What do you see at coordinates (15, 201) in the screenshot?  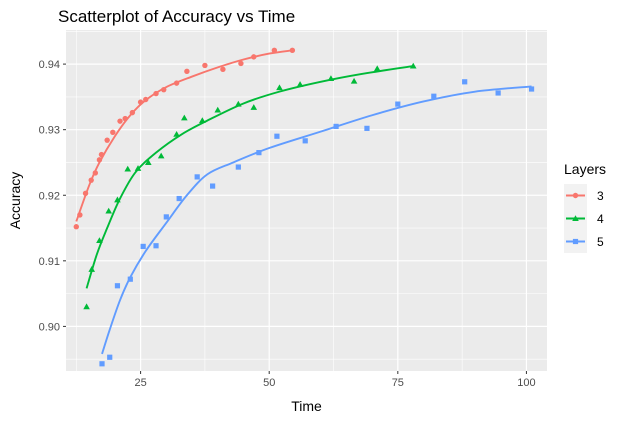 I see `y-axis-title: Accuracy` at bounding box center [15, 201].